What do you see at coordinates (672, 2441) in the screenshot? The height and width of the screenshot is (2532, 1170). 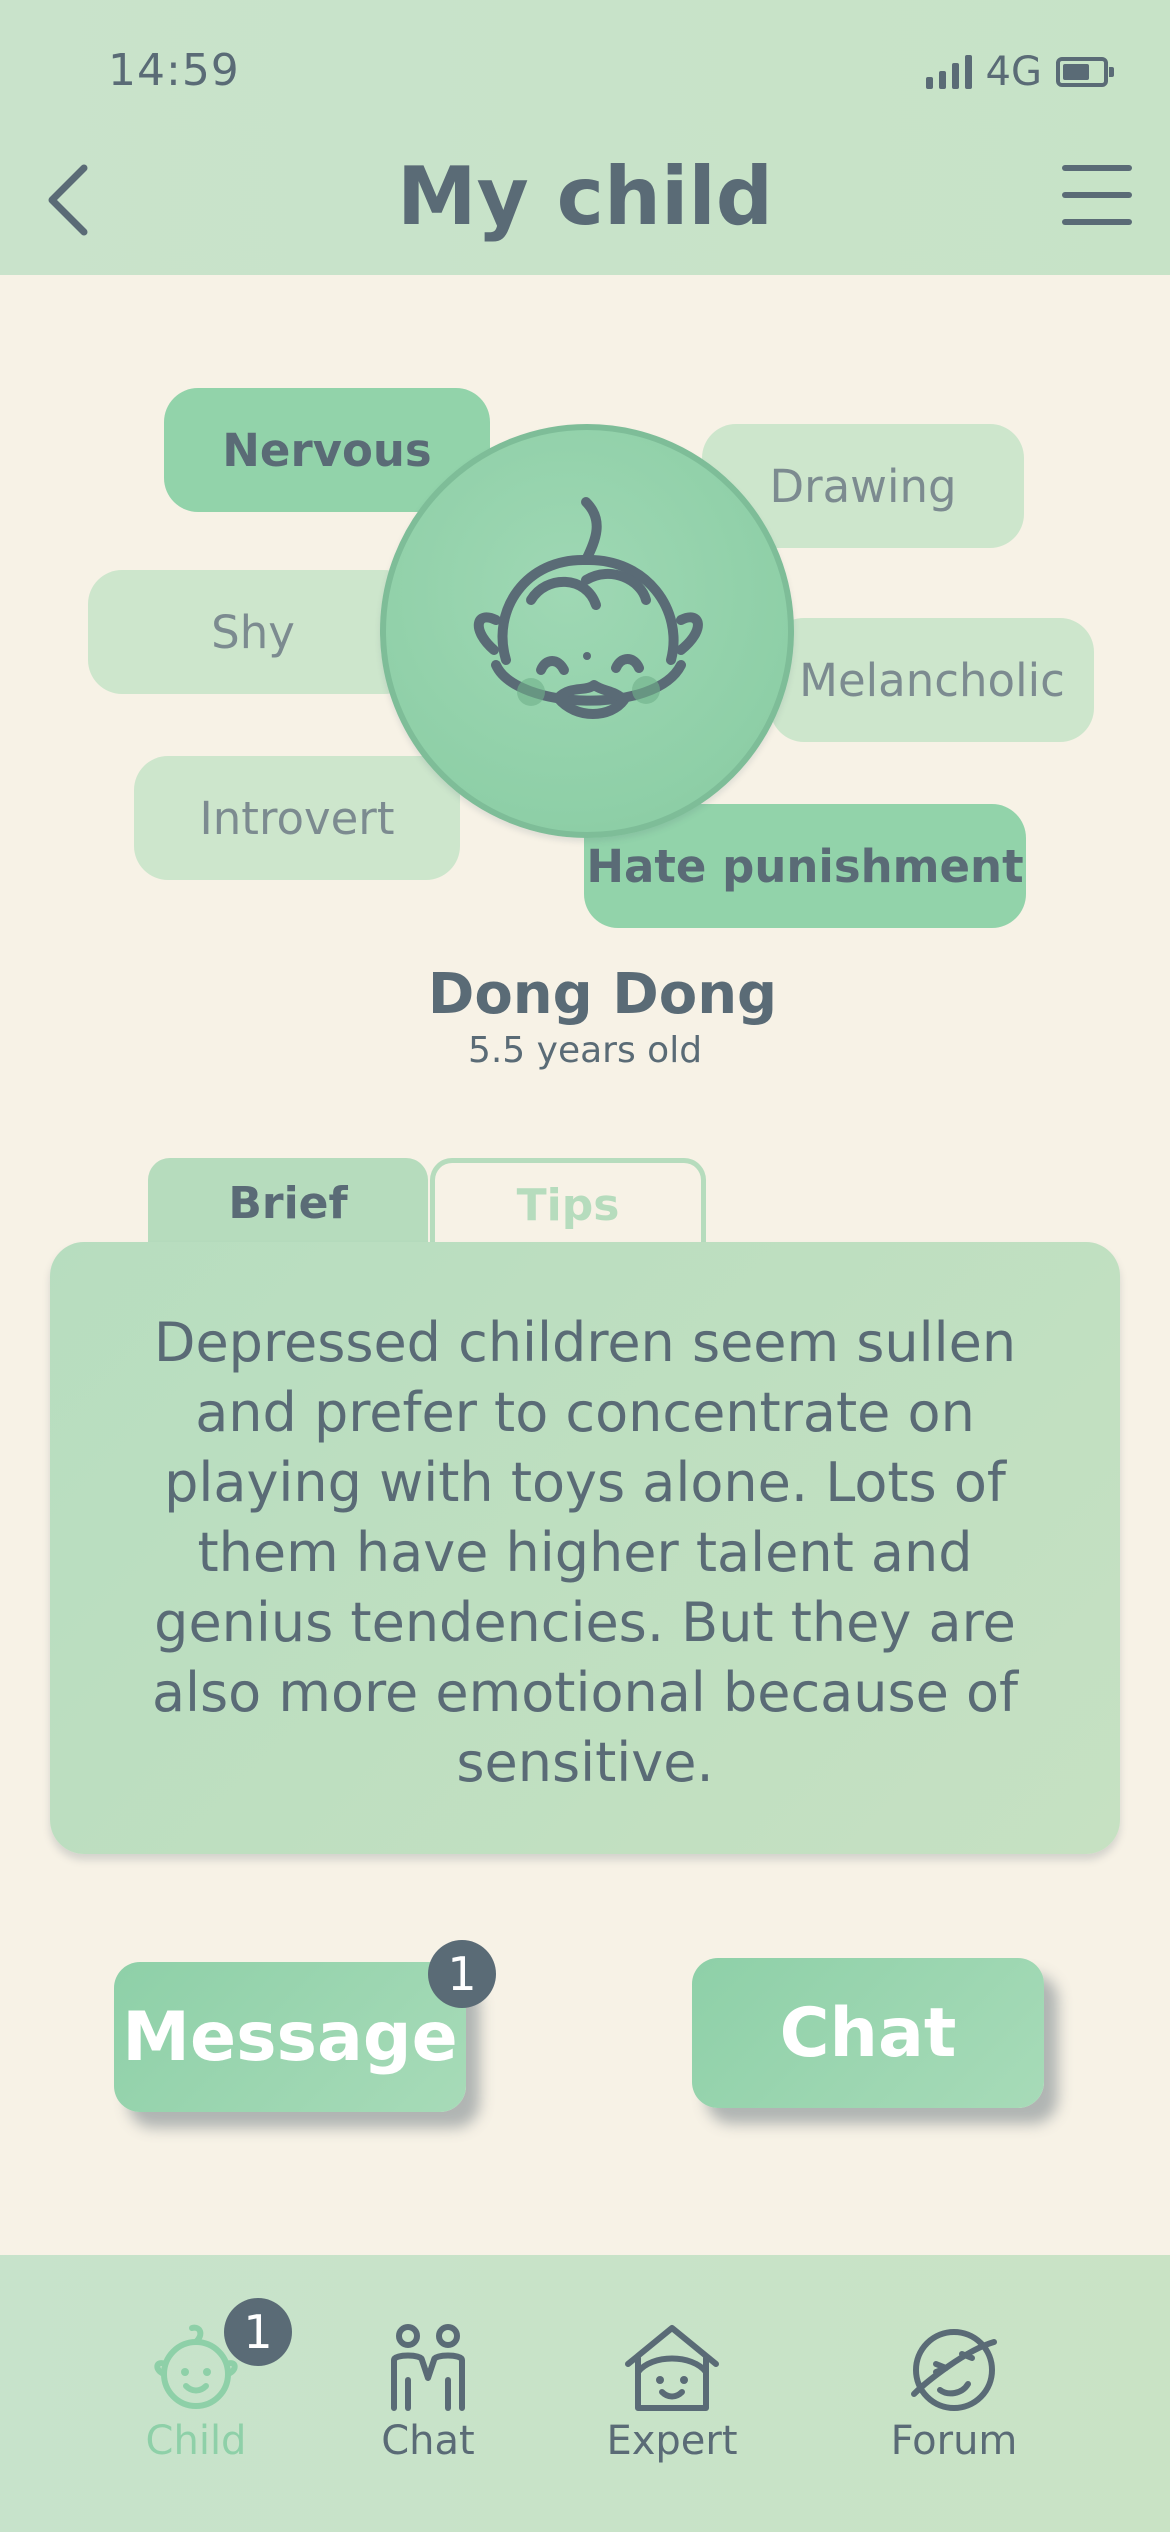 I see `nav-label-expert: Expert` at bounding box center [672, 2441].